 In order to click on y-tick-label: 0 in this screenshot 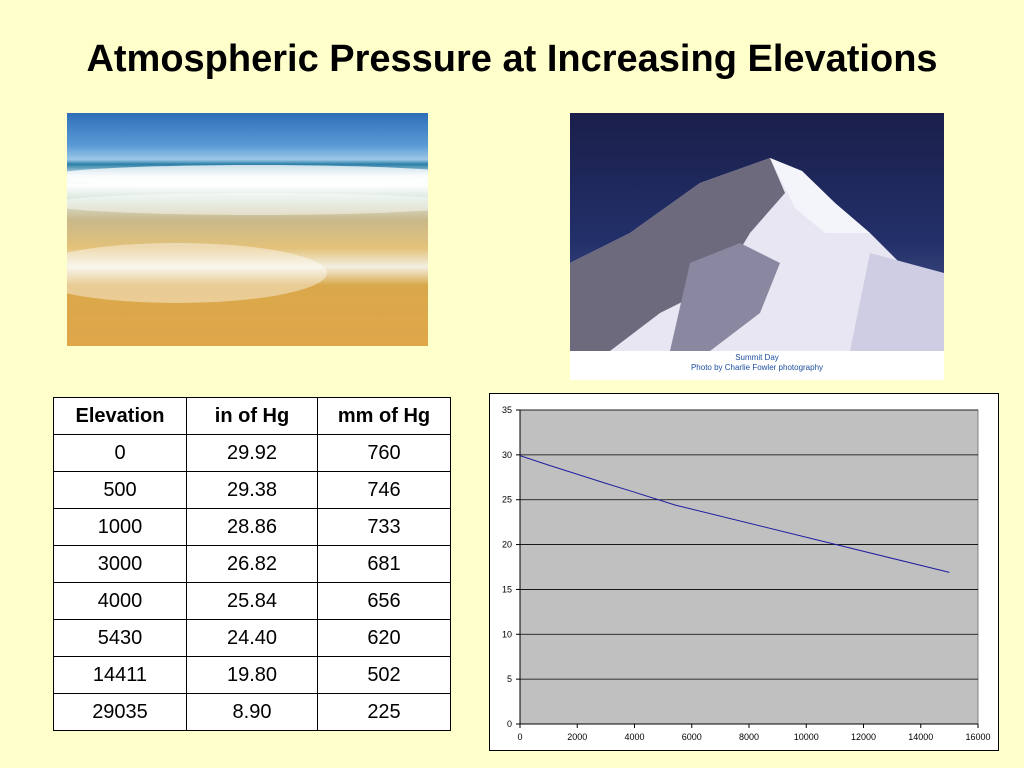, I will do `click(509, 724)`.